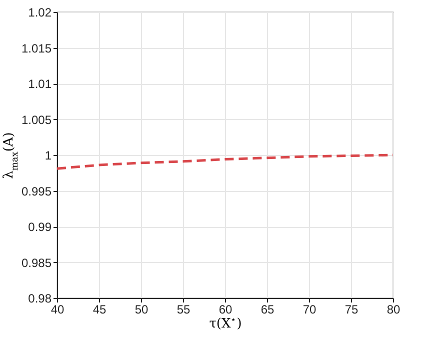 The width and height of the screenshot is (436, 338). Describe the element at coordinates (40, 299) in the screenshot. I see `y-tick-label: 0.98` at that location.